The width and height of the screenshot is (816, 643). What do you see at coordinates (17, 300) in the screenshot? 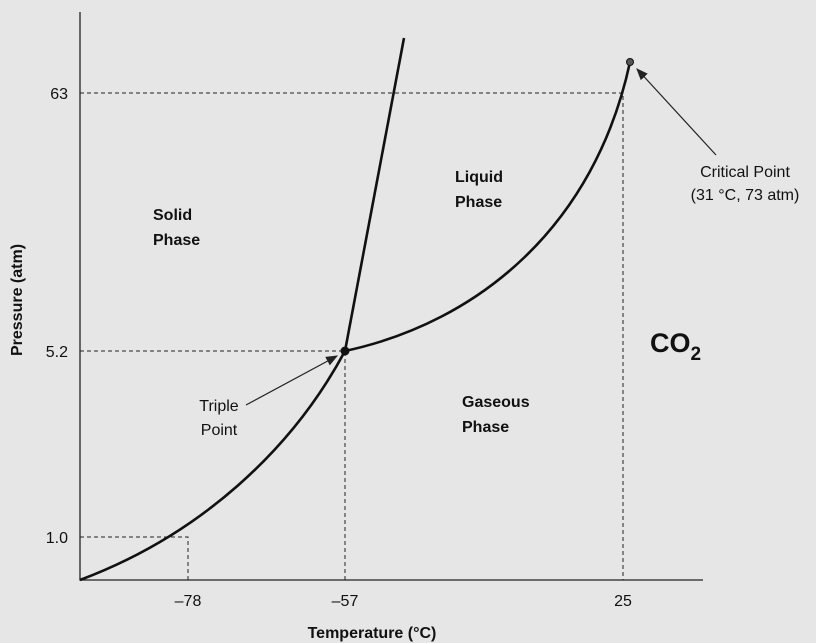
I see `y-axis-label: Pressure (atm)` at bounding box center [17, 300].